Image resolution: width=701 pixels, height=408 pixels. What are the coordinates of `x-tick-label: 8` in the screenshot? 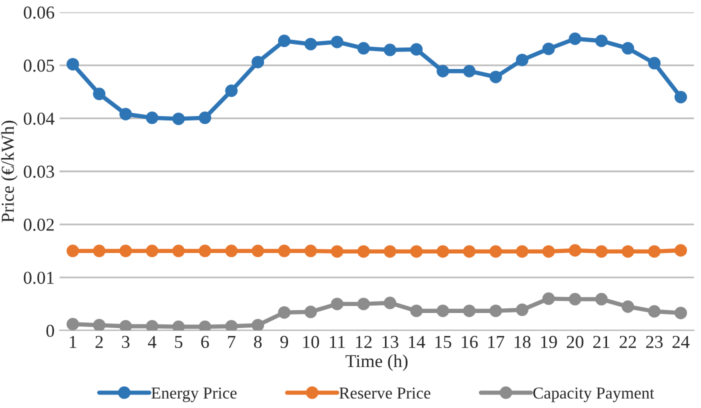 It's located at (258, 342).